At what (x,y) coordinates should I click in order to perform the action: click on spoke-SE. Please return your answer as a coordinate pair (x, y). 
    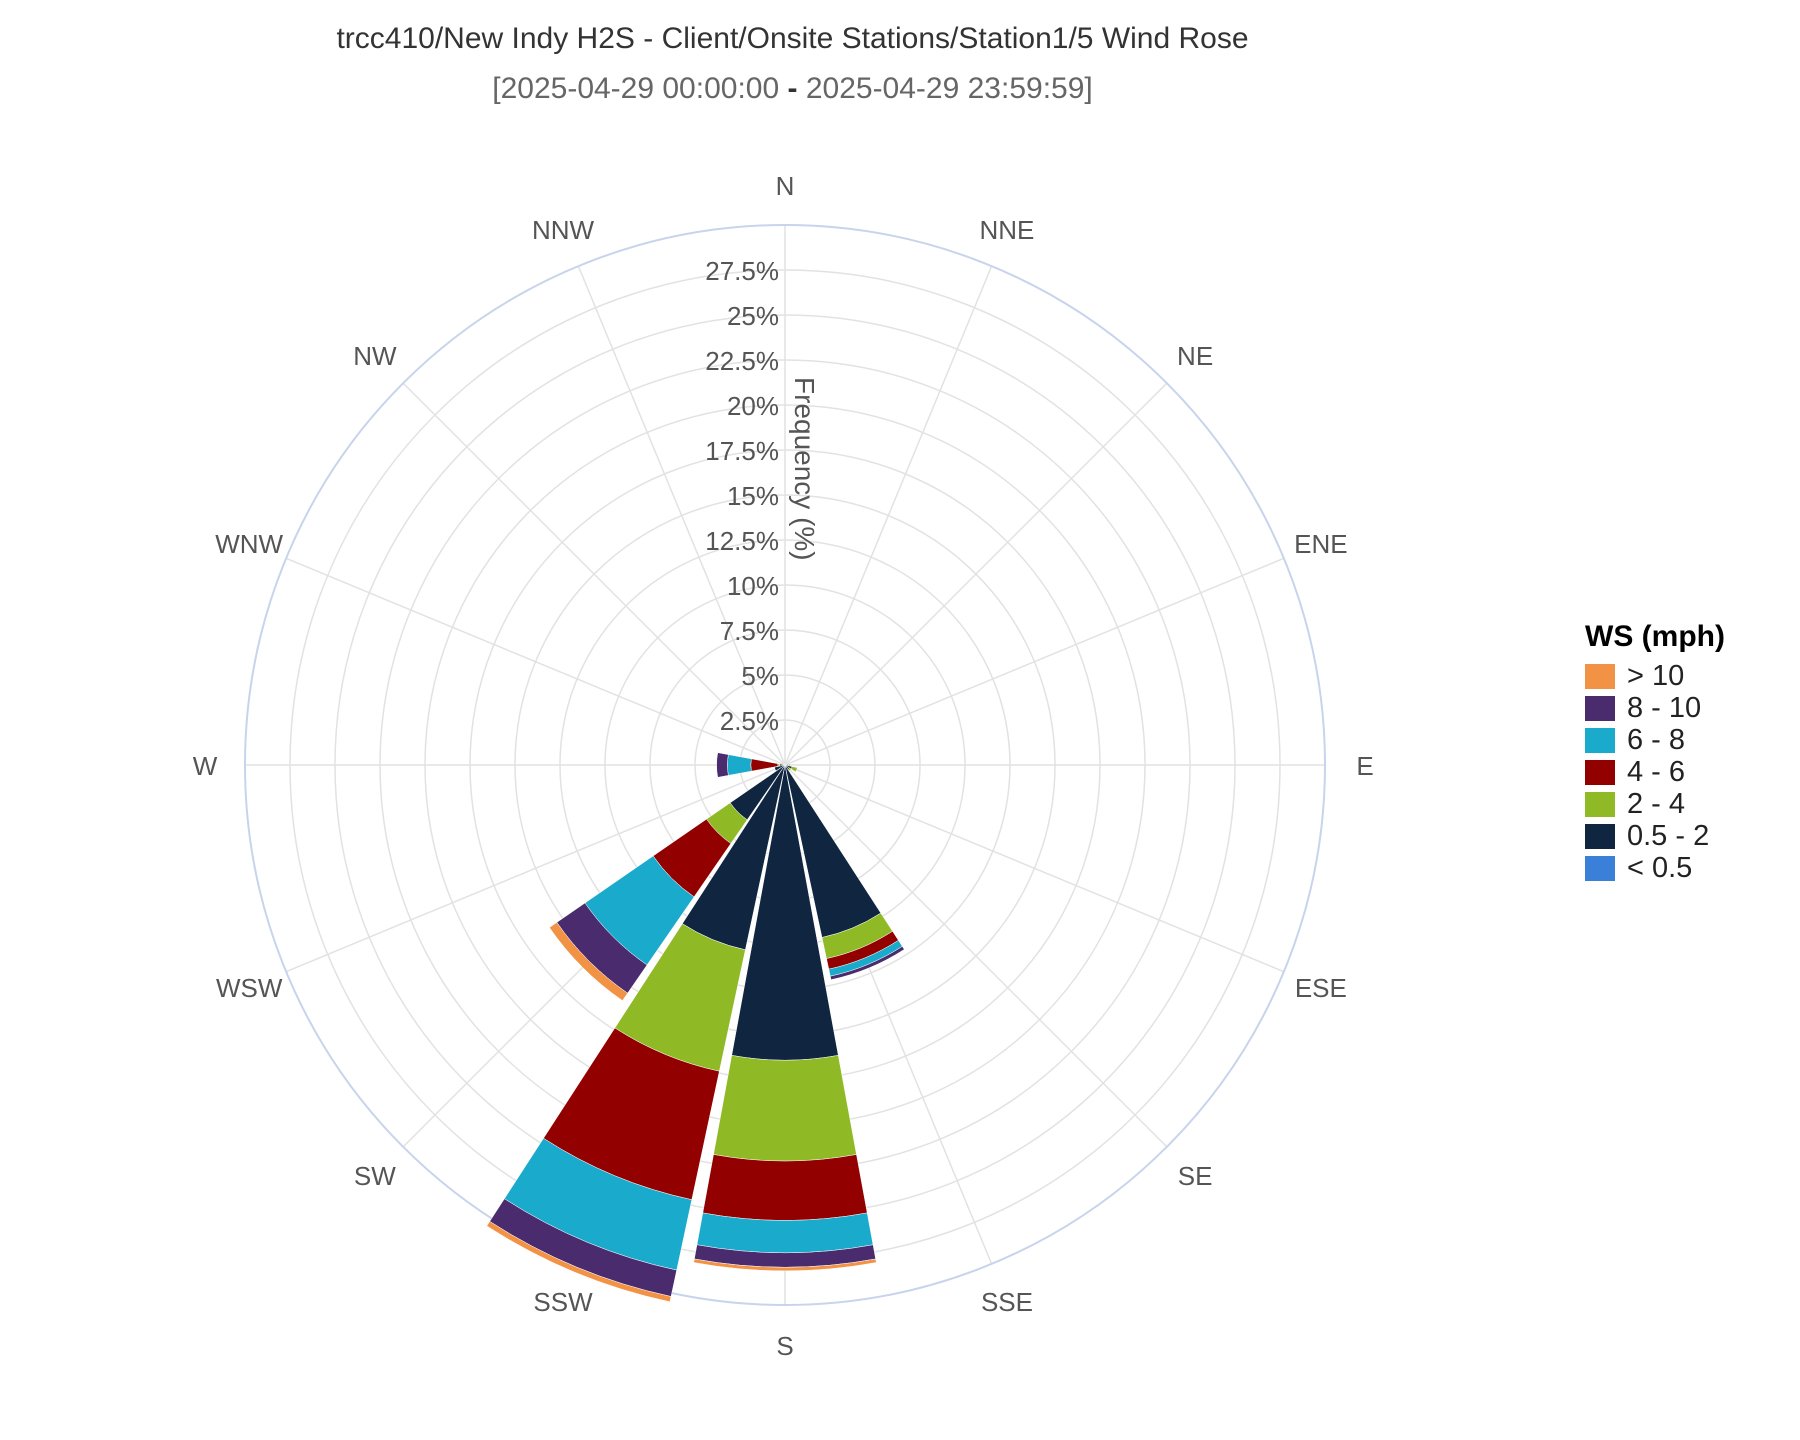
    Looking at the image, I should click on (976, 956).